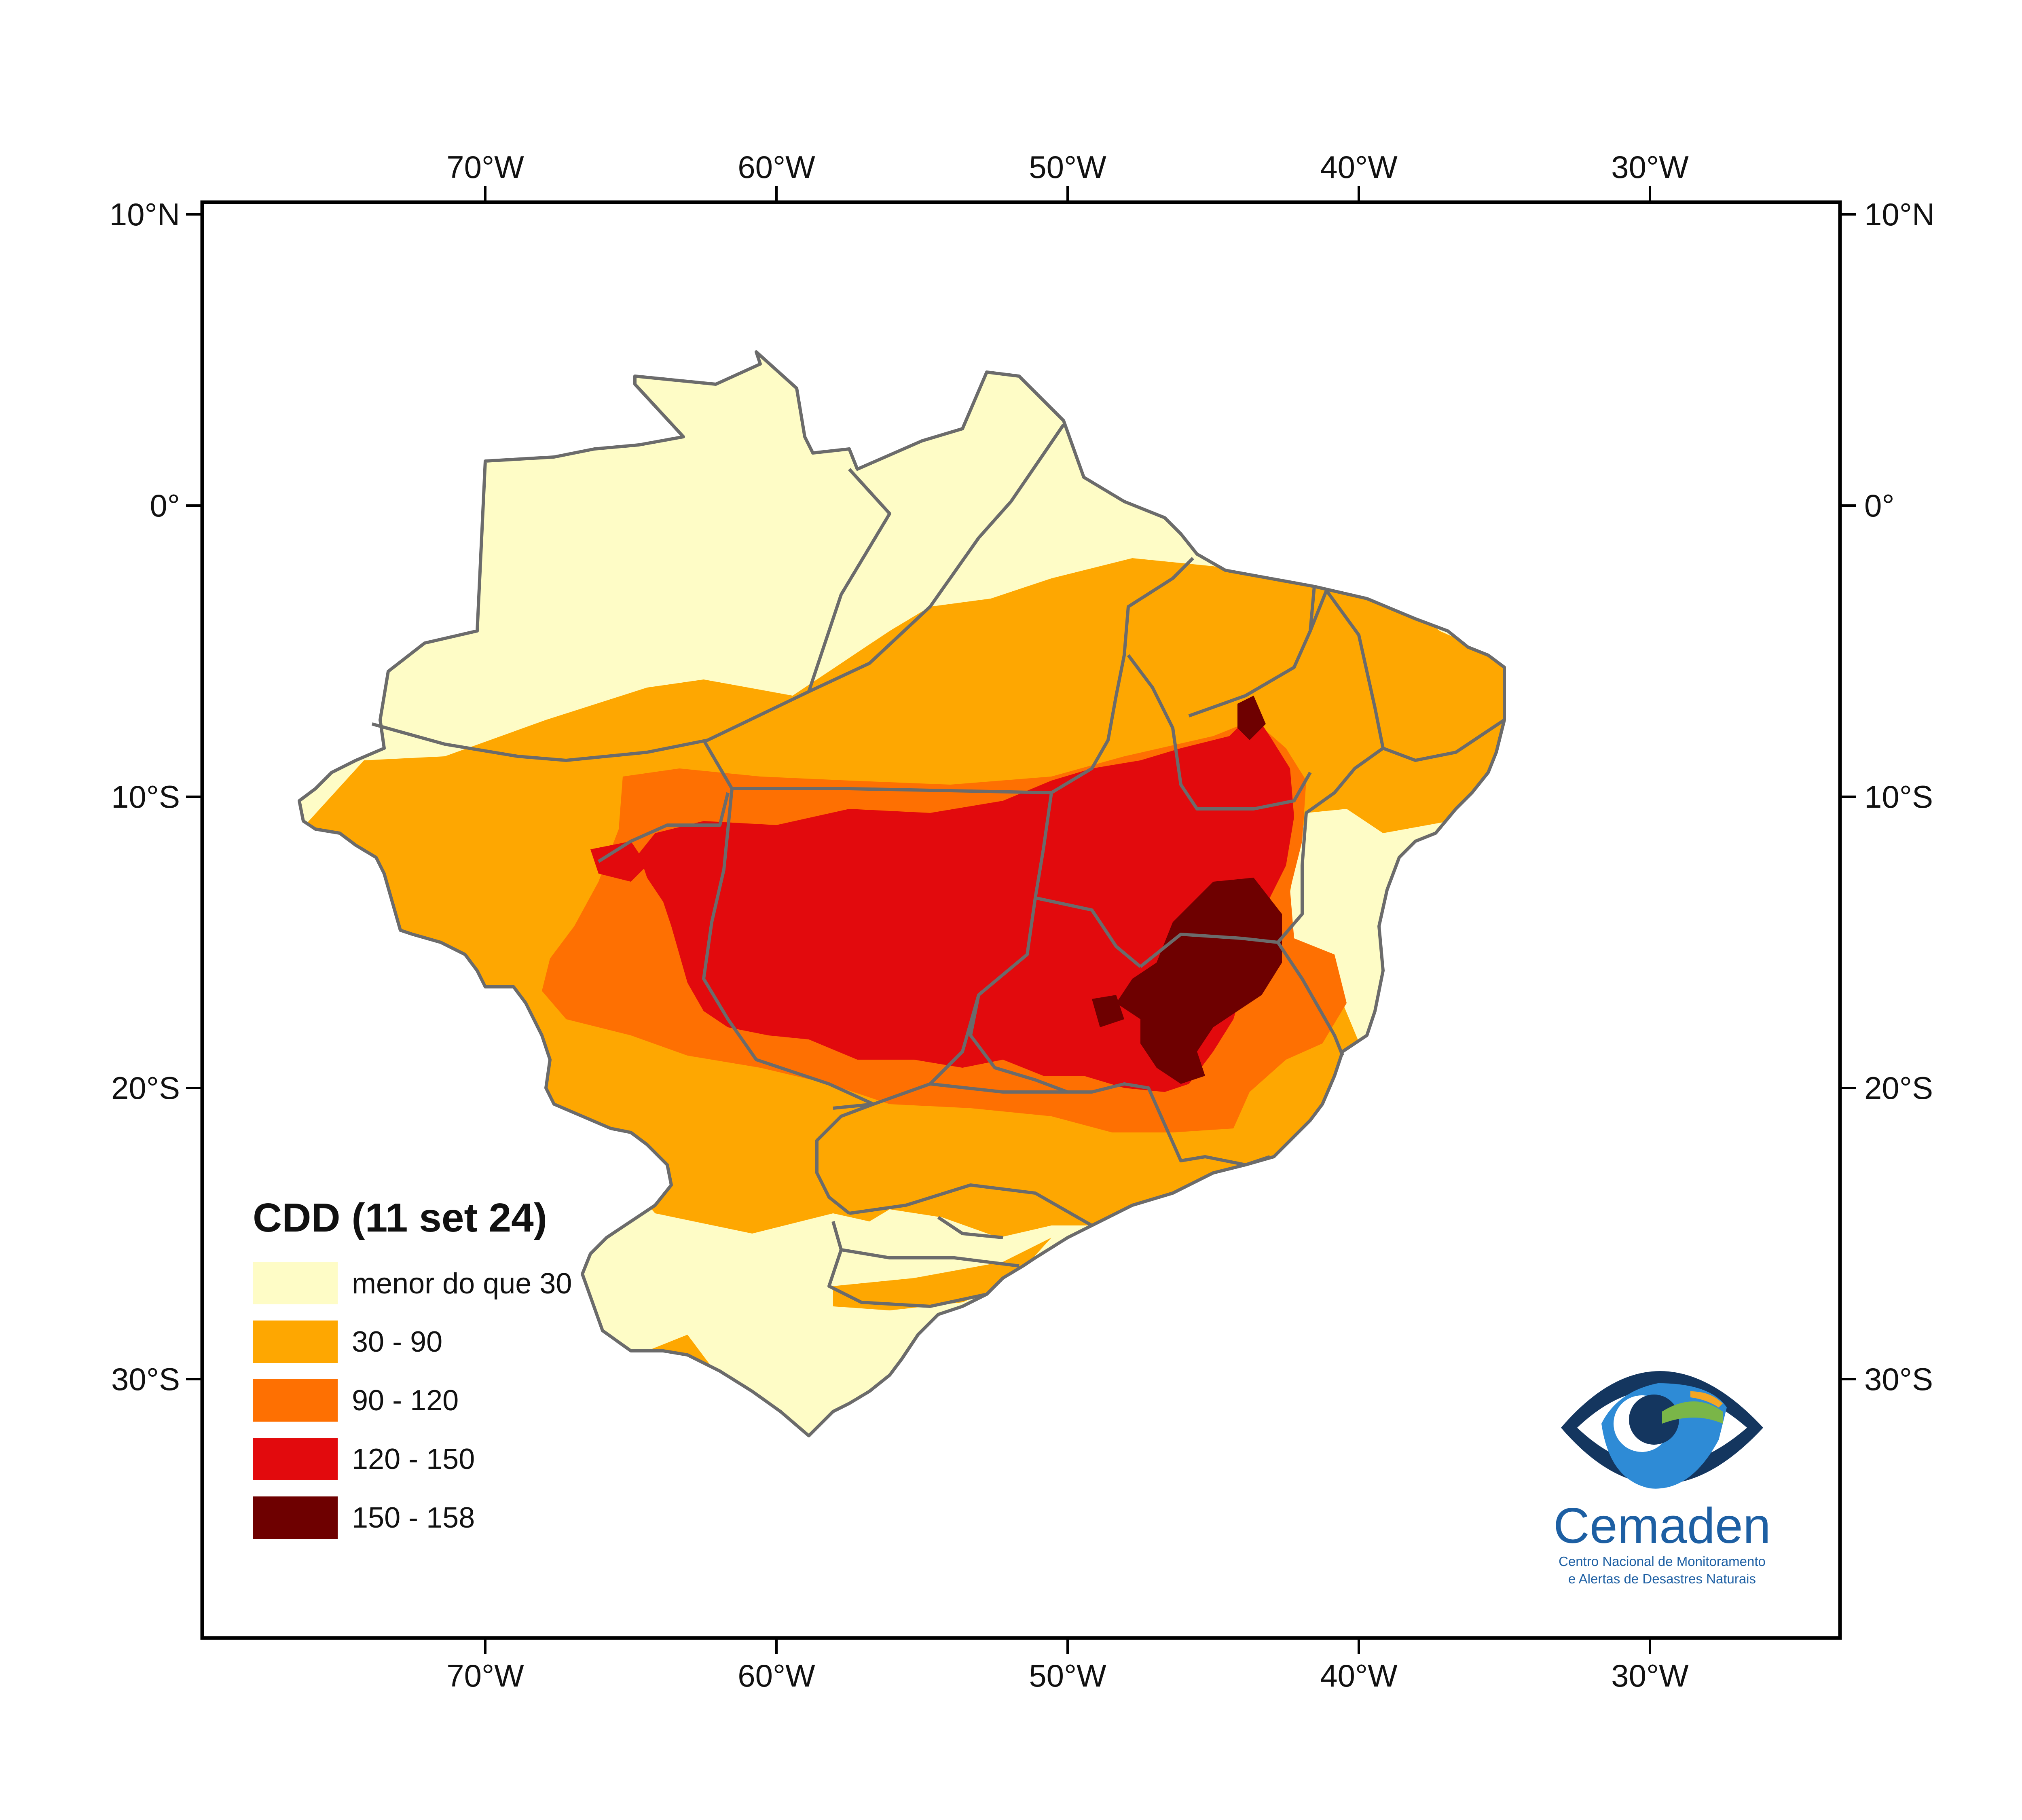 The height and width of the screenshot is (1820, 2022). I want to click on lon-top-label: 70°W, so click(485, 167).